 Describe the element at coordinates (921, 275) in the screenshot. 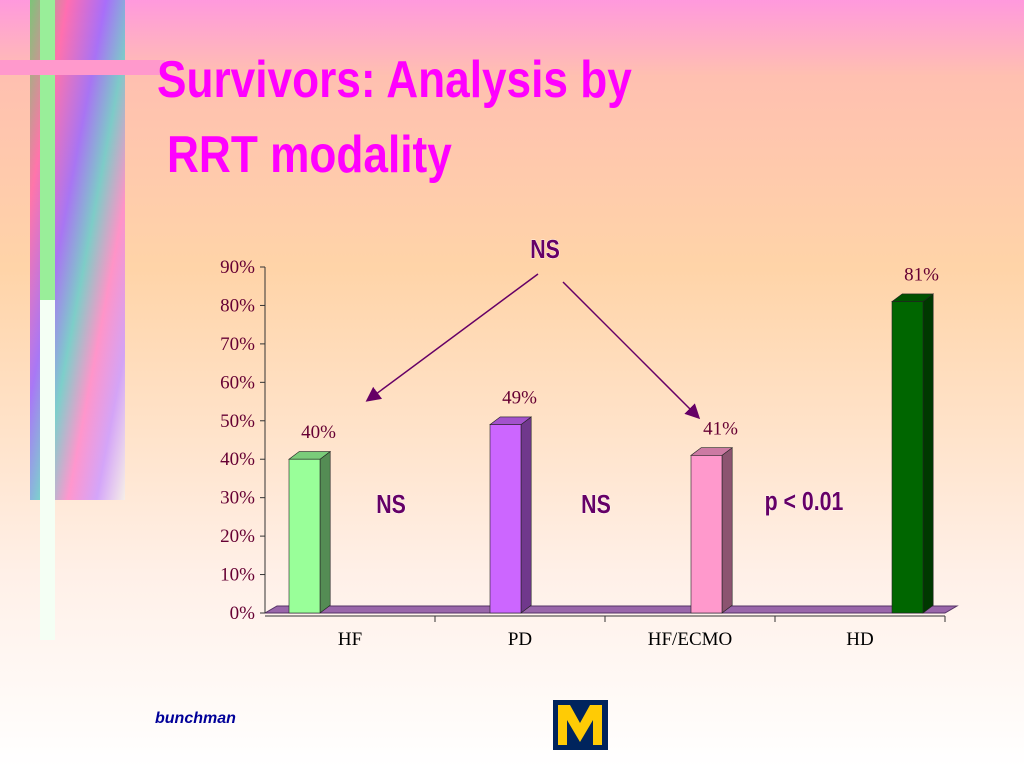

I see `value-label: 81%` at that location.